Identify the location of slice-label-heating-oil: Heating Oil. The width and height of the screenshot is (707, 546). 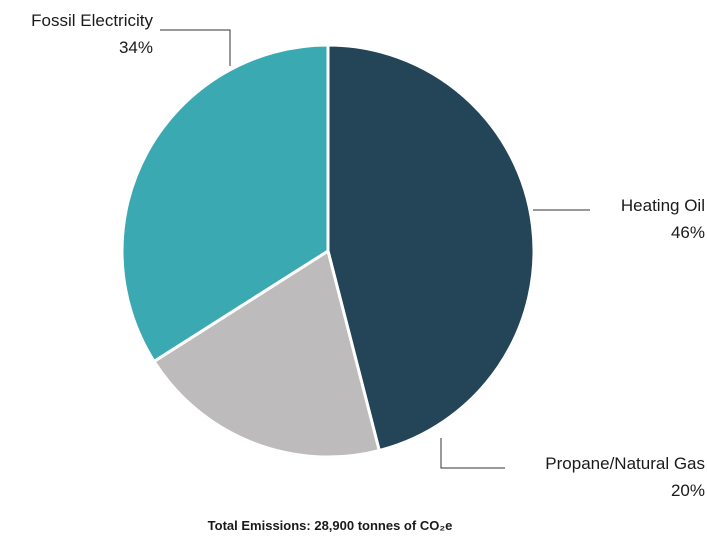
(663, 205).